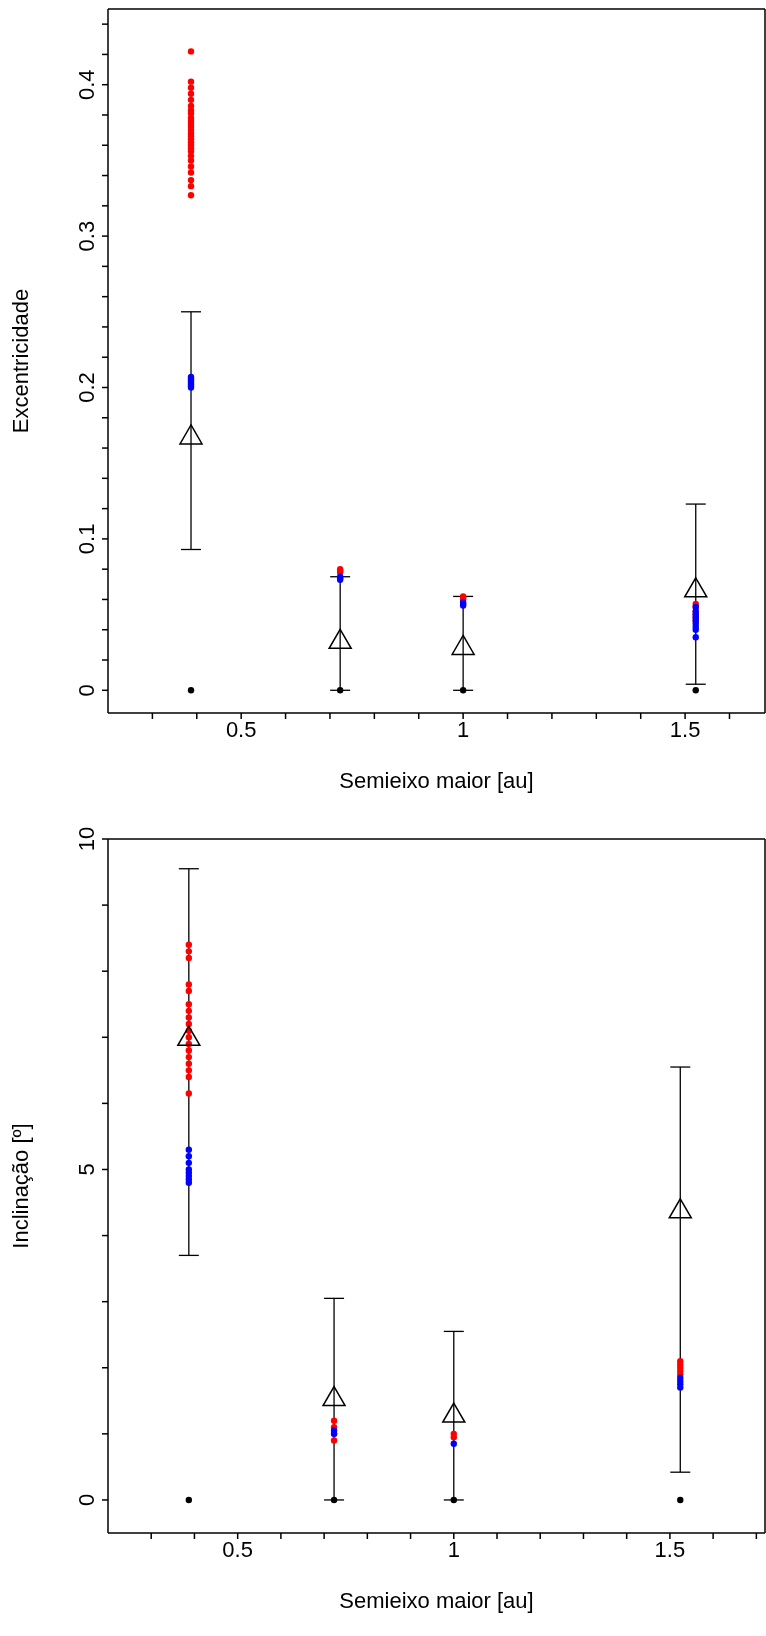 This screenshot has height=1636, width=766. Describe the element at coordinates (86, 387) in the screenshot. I see `y-tick-label: 0.2` at that location.